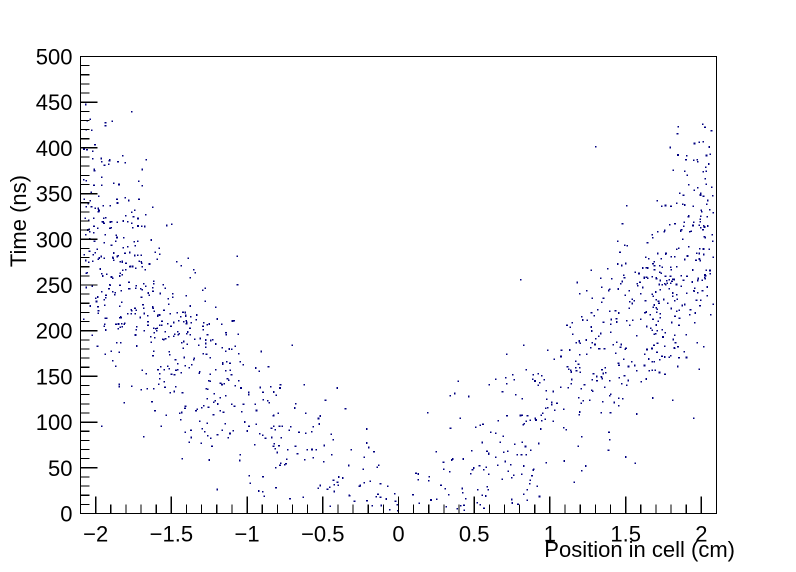 The image size is (796, 572). What do you see at coordinates (54, 331) in the screenshot?
I see `y-tick-label: 200` at bounding box center [54, 331].